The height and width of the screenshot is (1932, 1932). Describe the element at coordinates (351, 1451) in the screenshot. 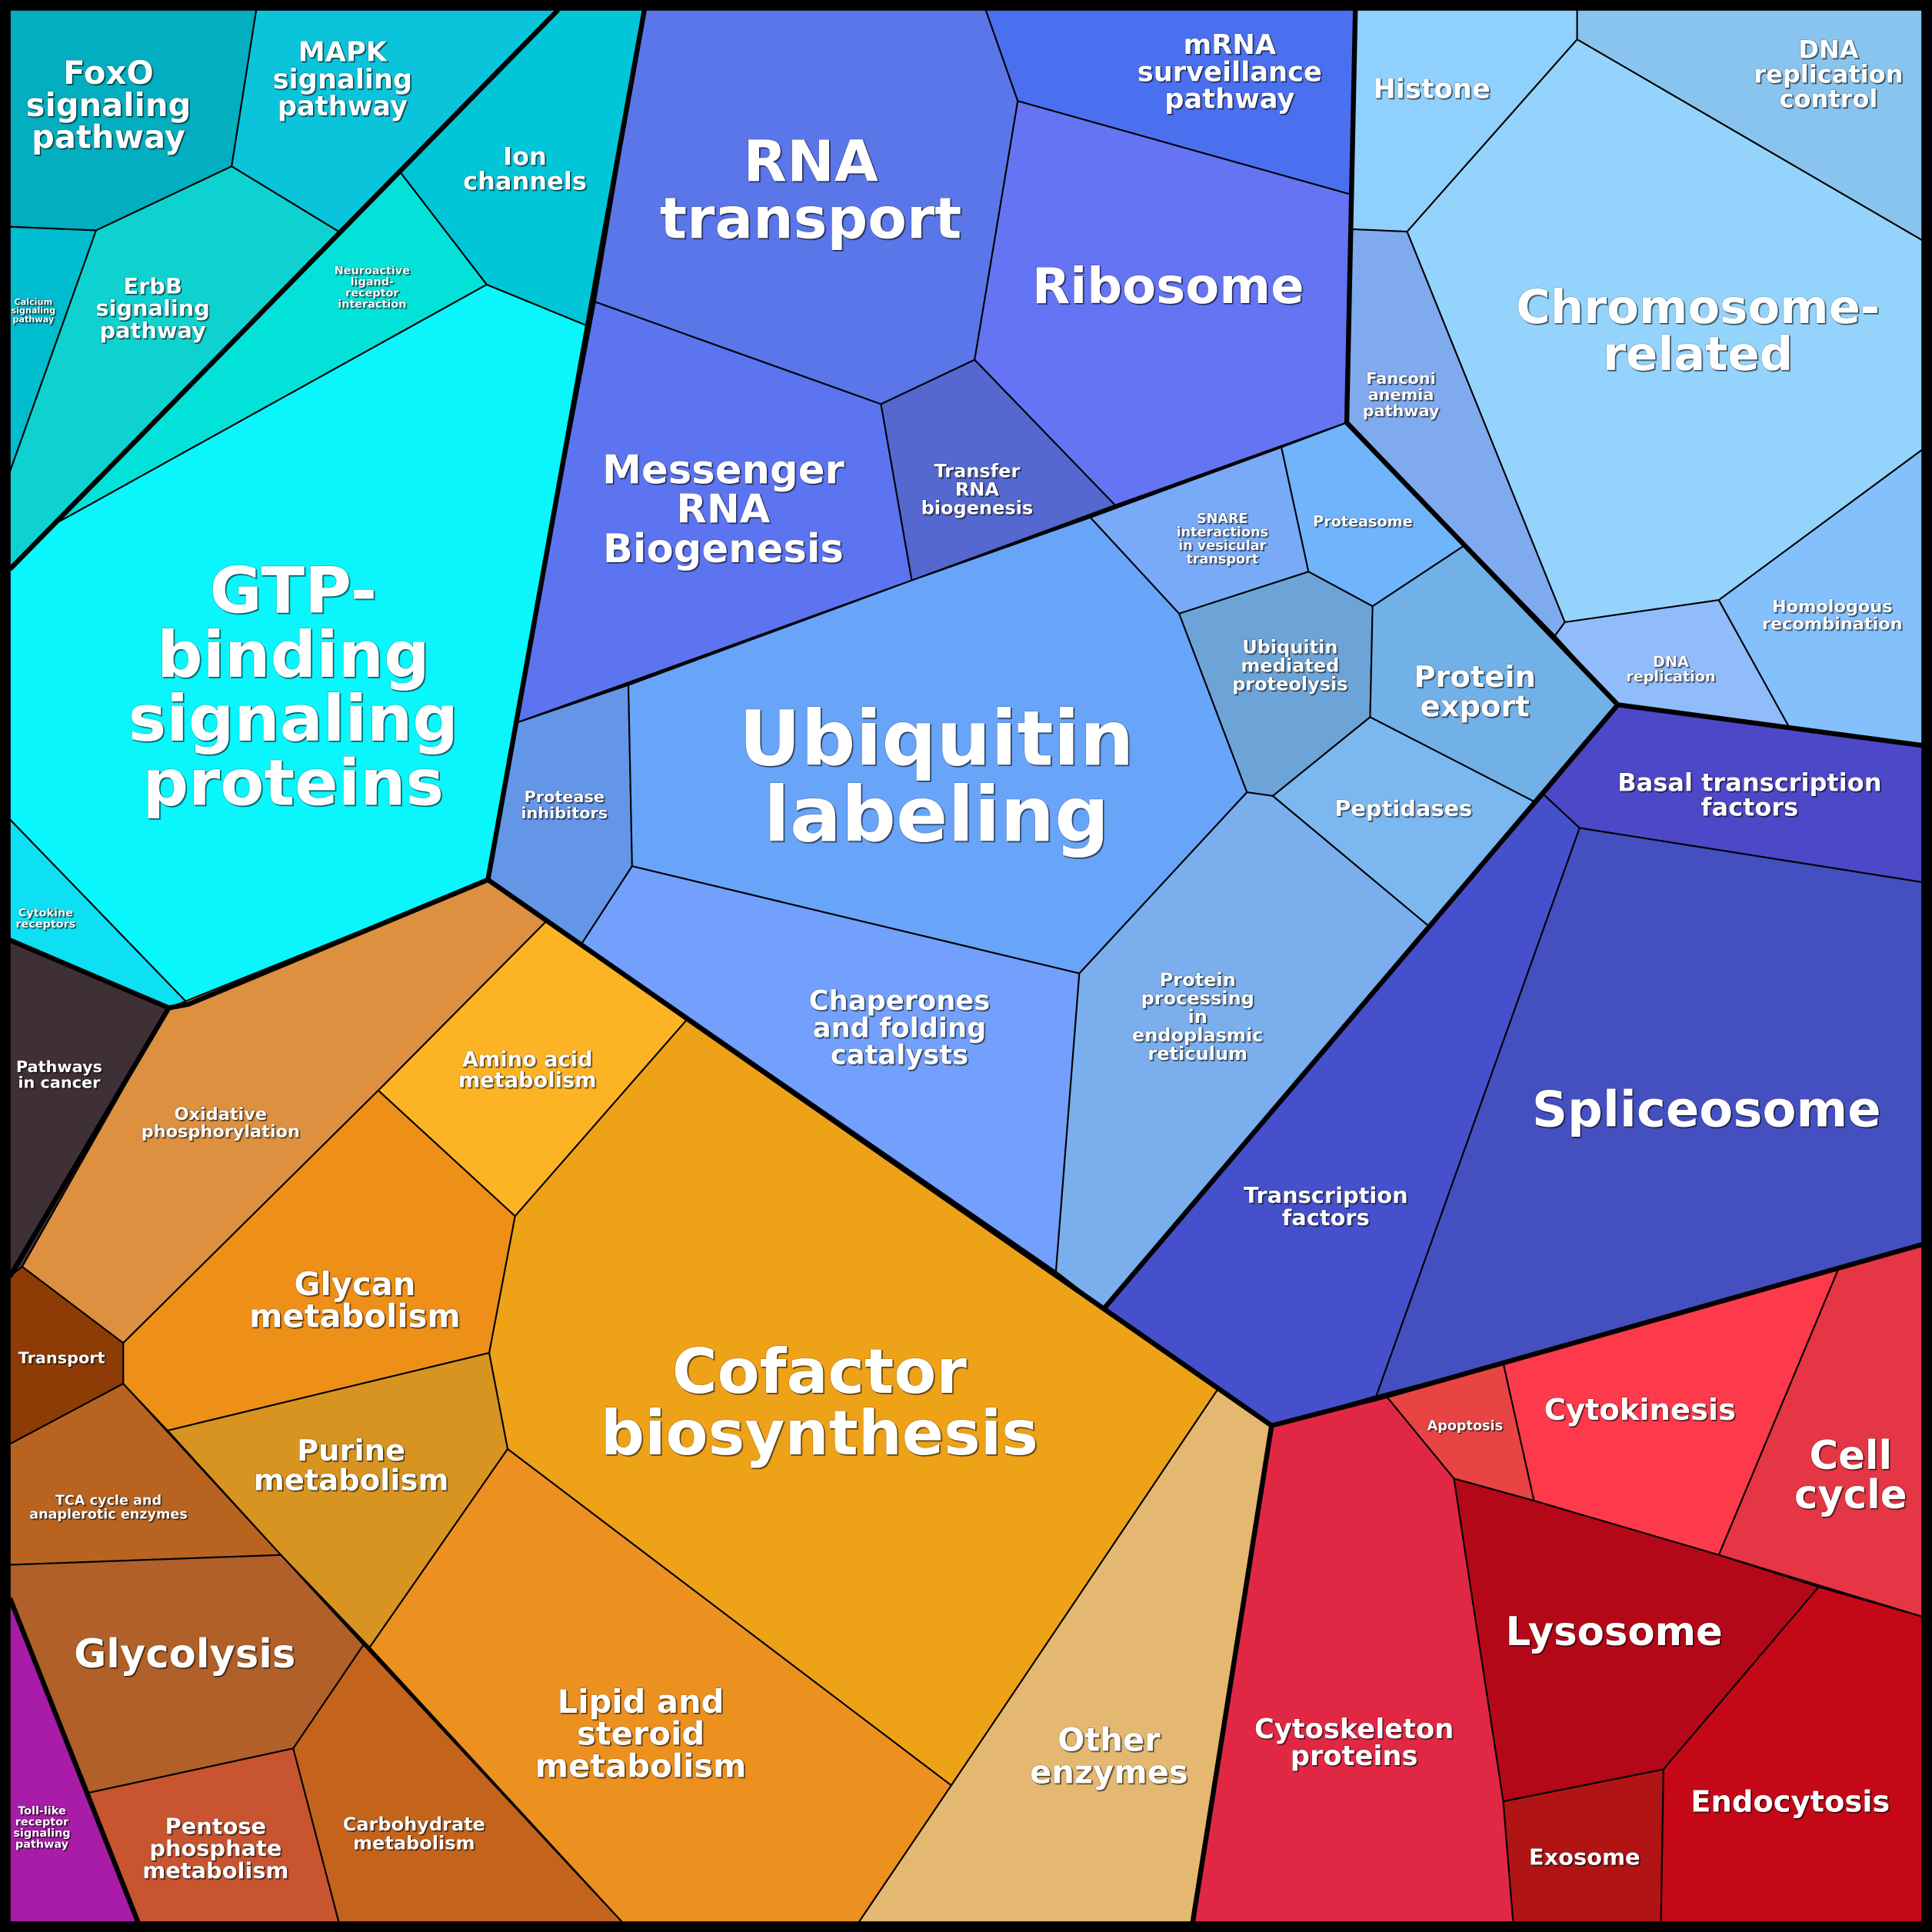

I see `label-line: Purine` at that location.